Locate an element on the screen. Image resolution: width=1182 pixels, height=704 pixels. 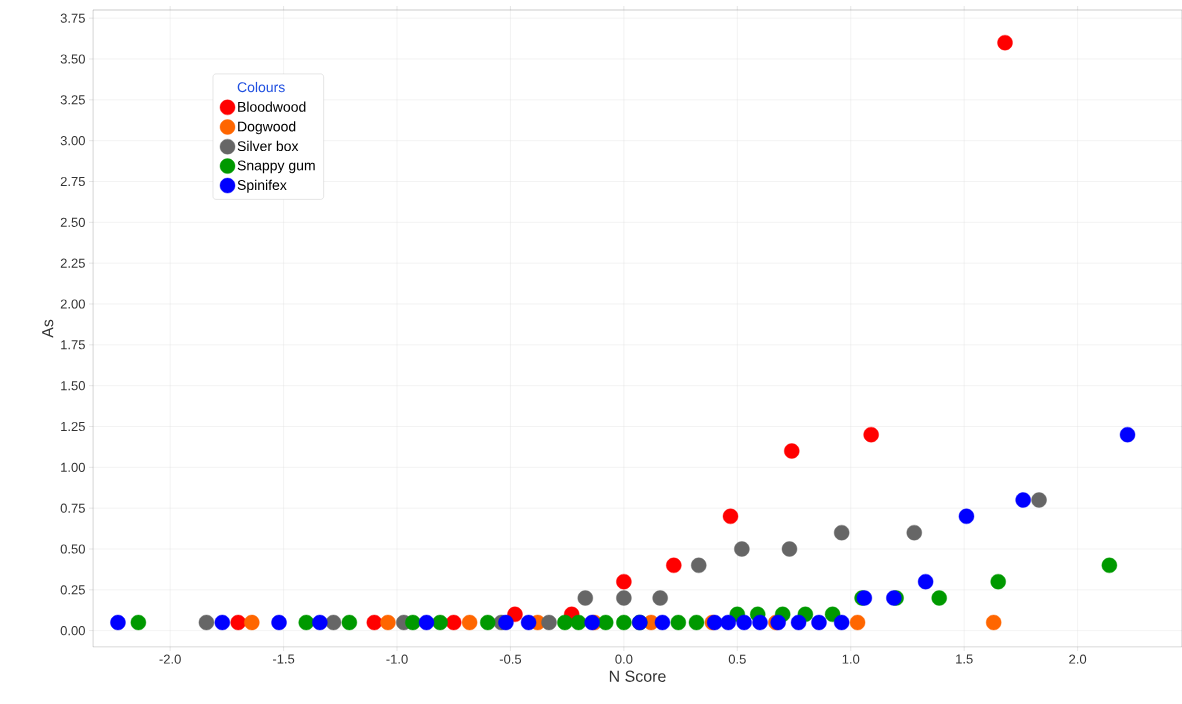
x-tick-label: 1.5 is located at coordinates (964, 659).